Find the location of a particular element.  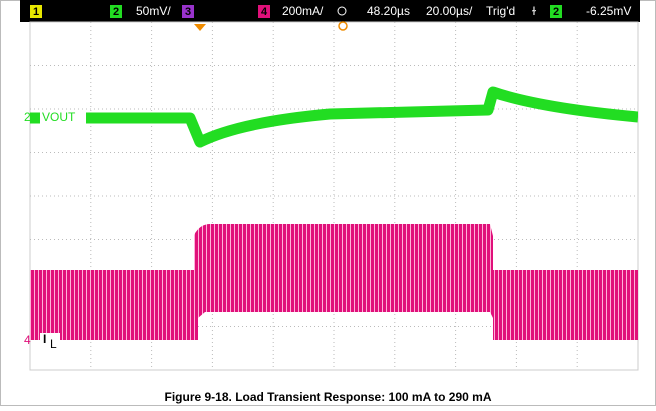

il-label-bg is located at coordinates (50, 341).